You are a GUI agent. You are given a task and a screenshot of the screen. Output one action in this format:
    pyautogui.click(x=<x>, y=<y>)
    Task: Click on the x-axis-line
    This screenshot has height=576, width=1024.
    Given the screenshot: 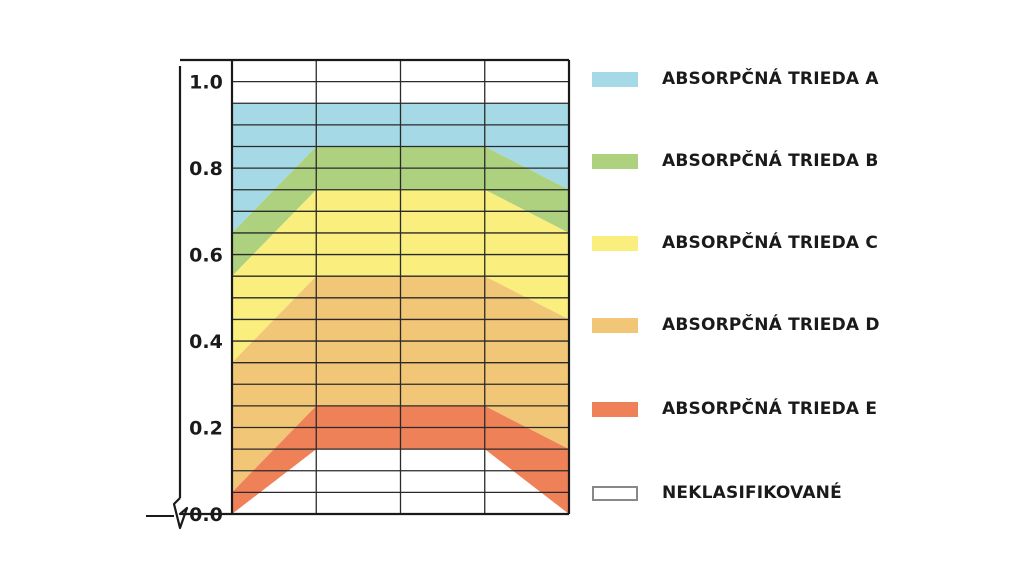 What is the action you would take?
    pyautogui.click(x=370, y=513)
    